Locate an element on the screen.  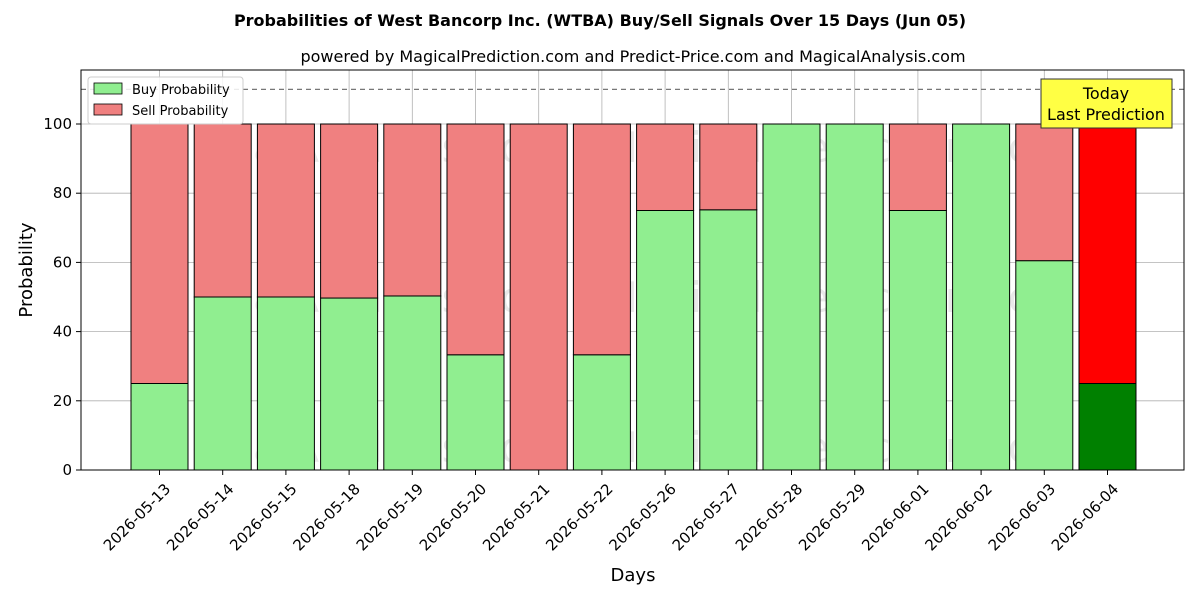
y-tick-label: 60 is located at coordinates (62, 262).